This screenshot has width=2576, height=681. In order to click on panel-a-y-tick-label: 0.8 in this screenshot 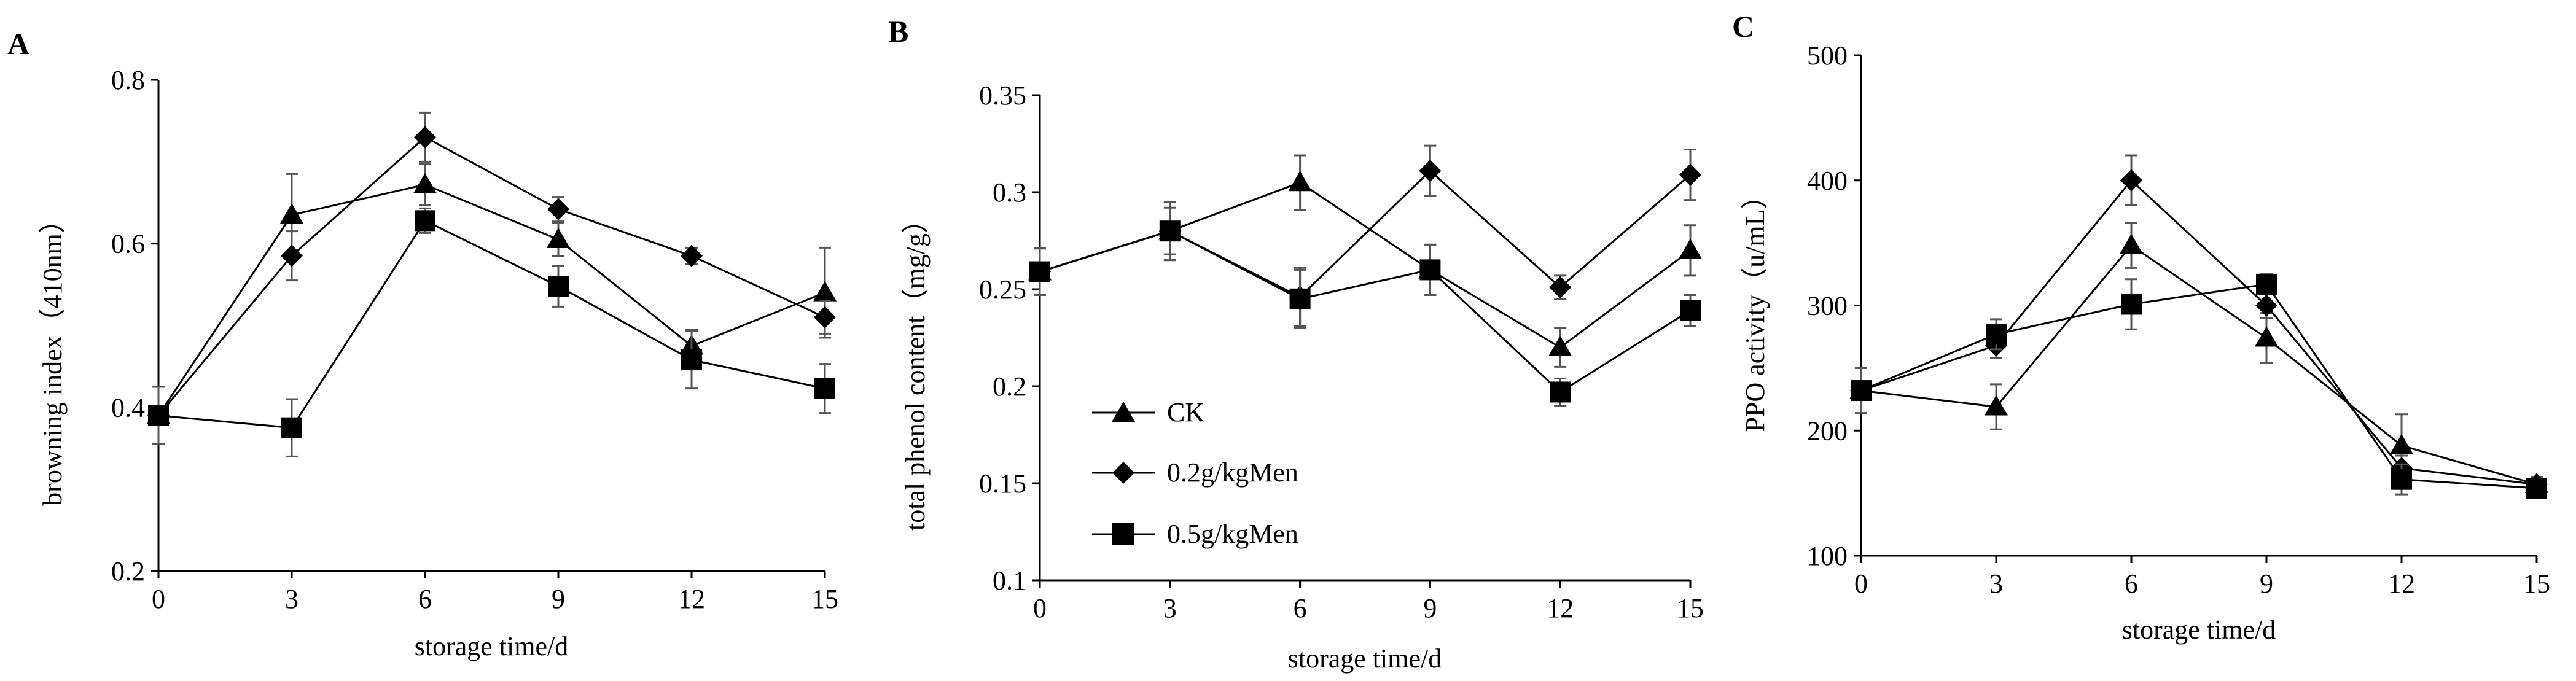, I will do `click(128, 80)`.